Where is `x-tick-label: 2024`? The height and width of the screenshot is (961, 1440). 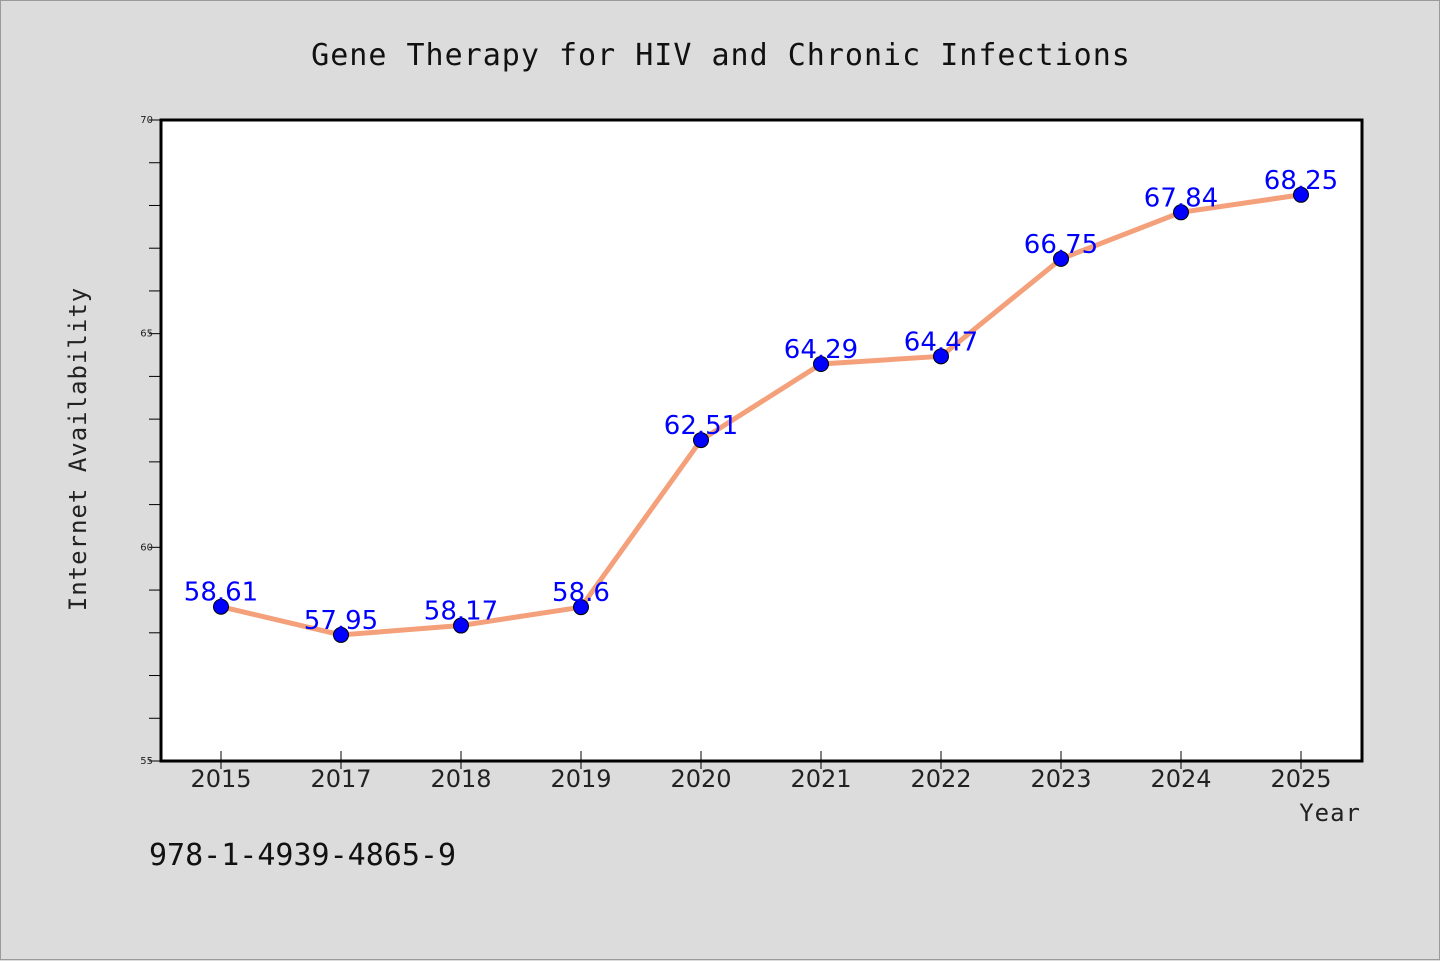
x-tick-label: 2024 is located at coordinates (1180, 779).